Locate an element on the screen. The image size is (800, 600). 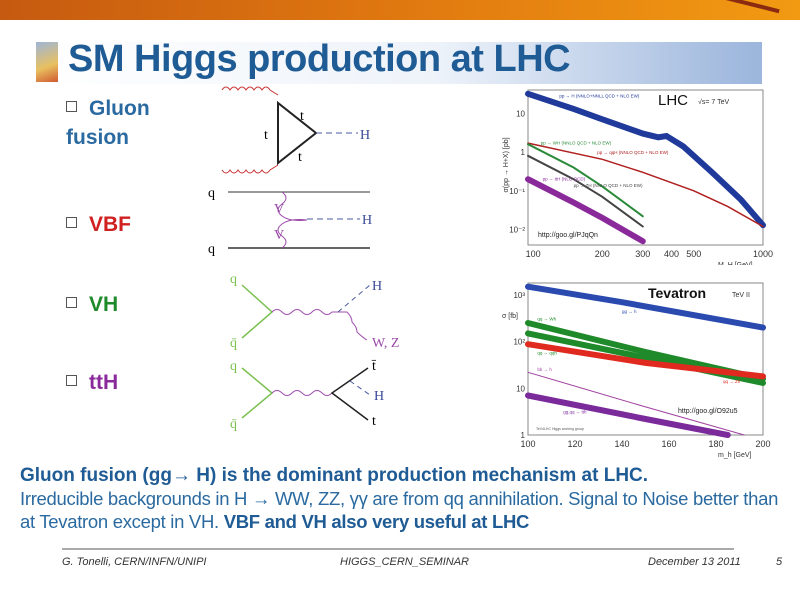
gluon-fusion-diagram: t t t H is located at coordinates (295, 130).